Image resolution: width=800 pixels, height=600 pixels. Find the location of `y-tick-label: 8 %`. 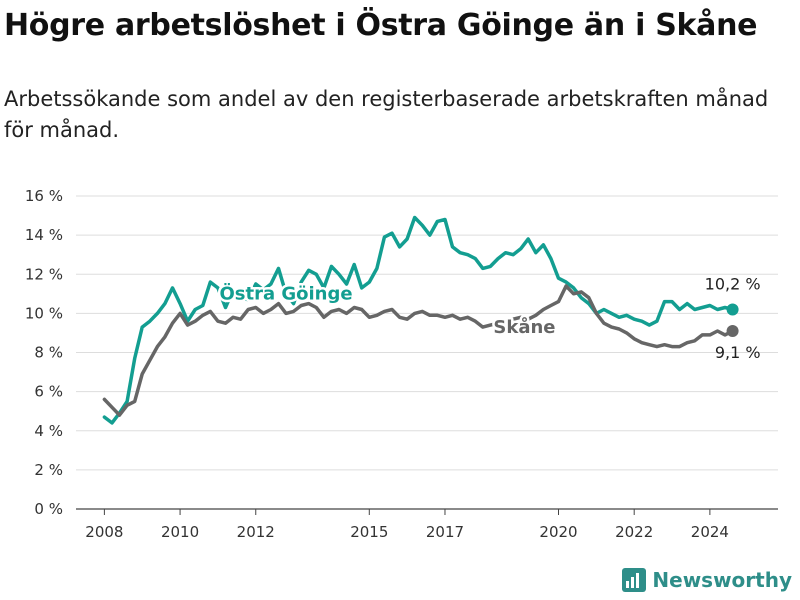

y-tick-label: 8 % is located at coordinates (48, 353).